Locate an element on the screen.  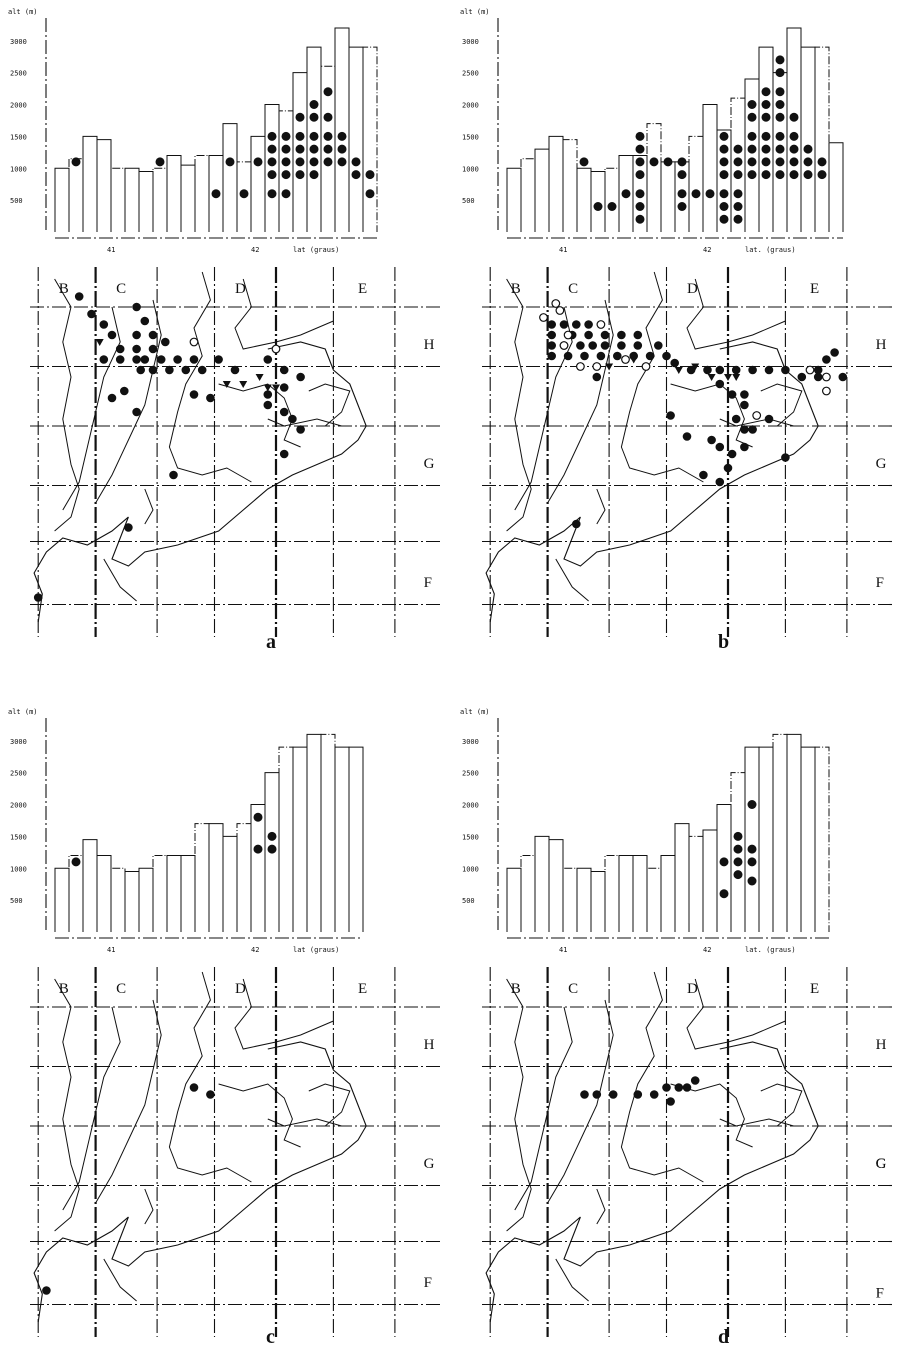
y-axis-label: alt (m) is located at coordinates (475, 712).